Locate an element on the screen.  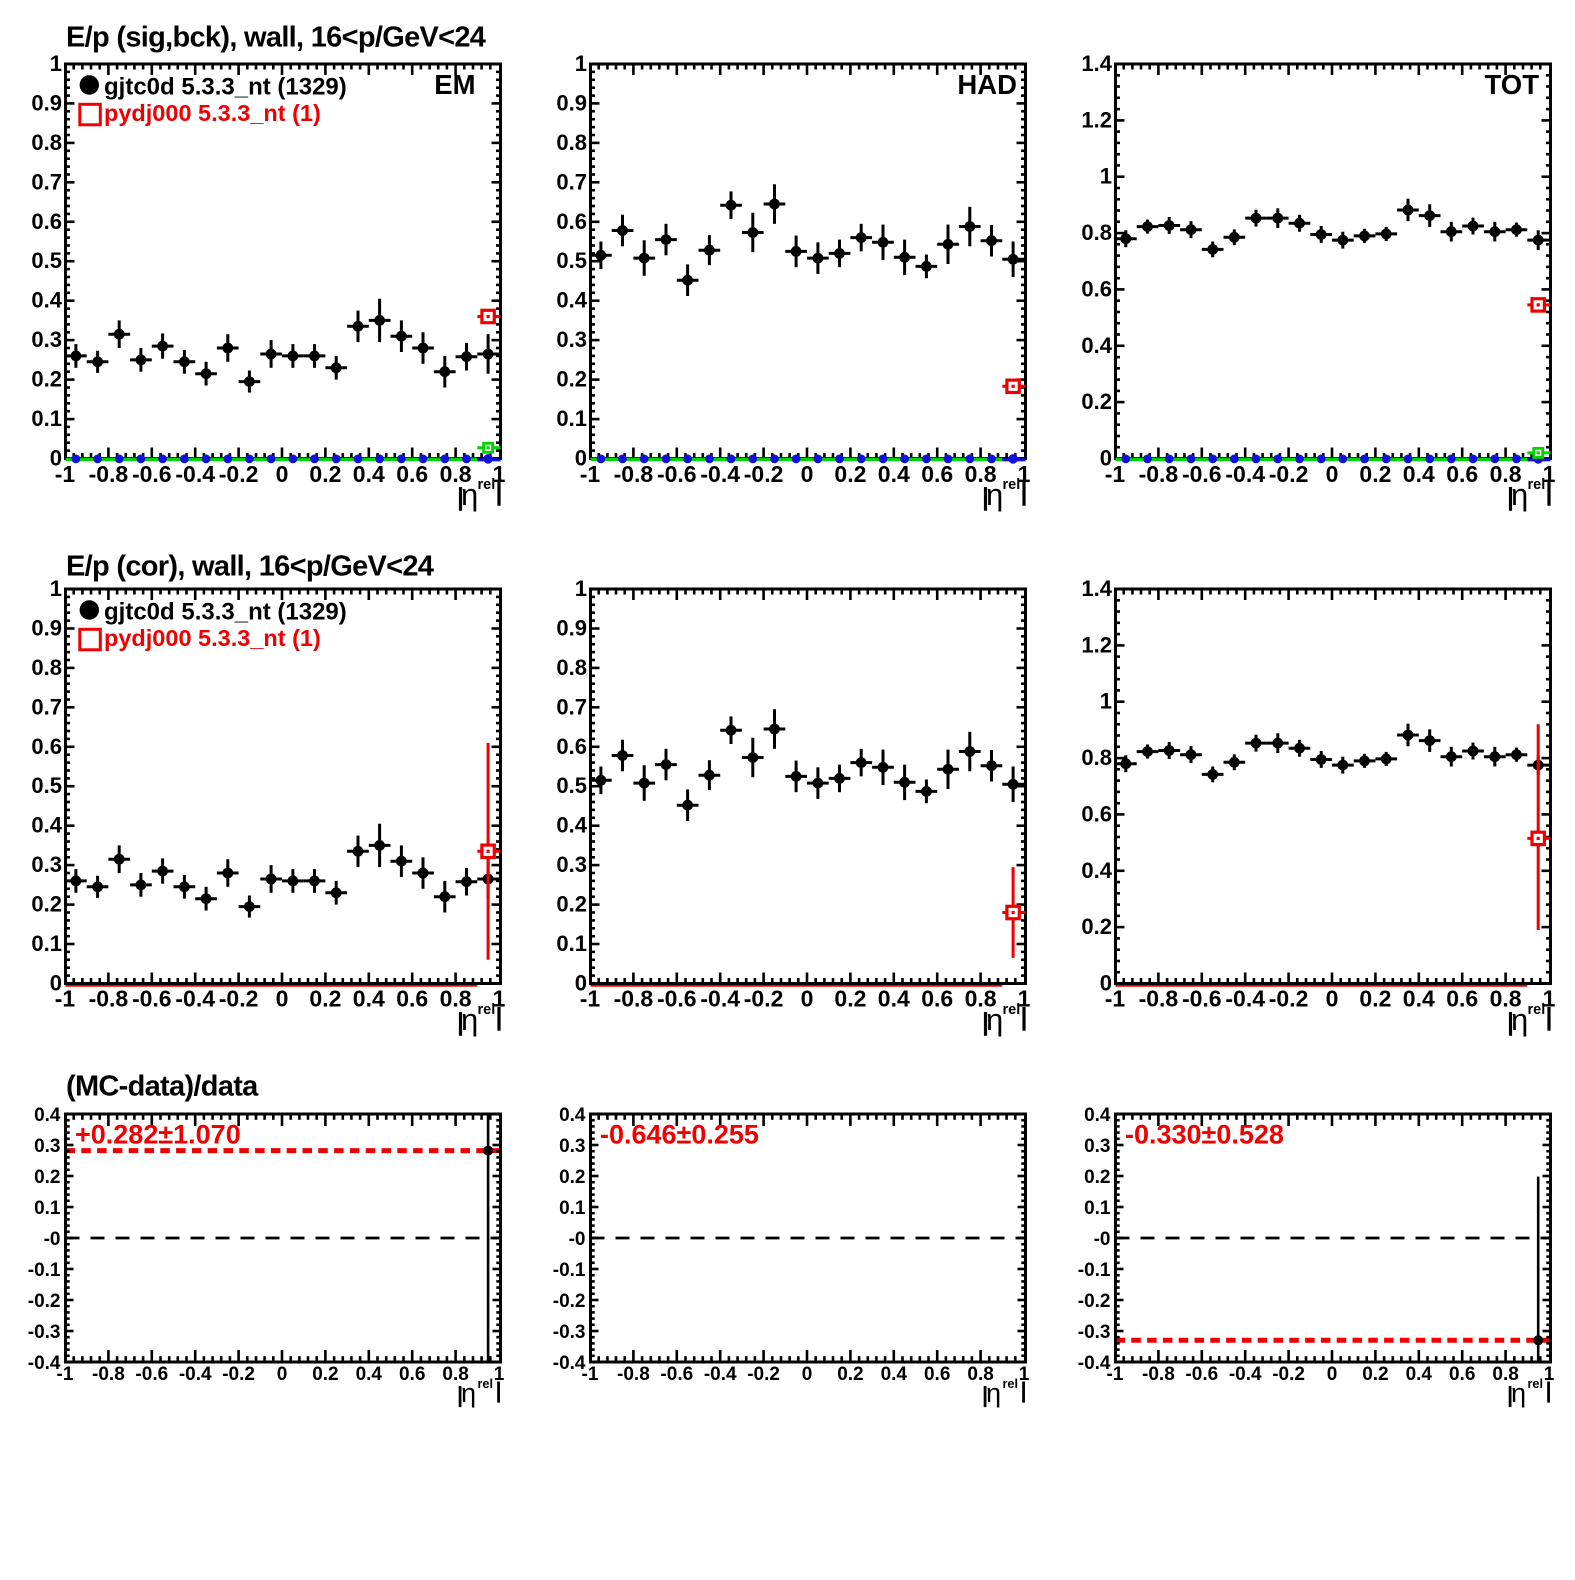
svg-text: pydj000 5.3.3_nt (1) is located at coordinates (212, 638).